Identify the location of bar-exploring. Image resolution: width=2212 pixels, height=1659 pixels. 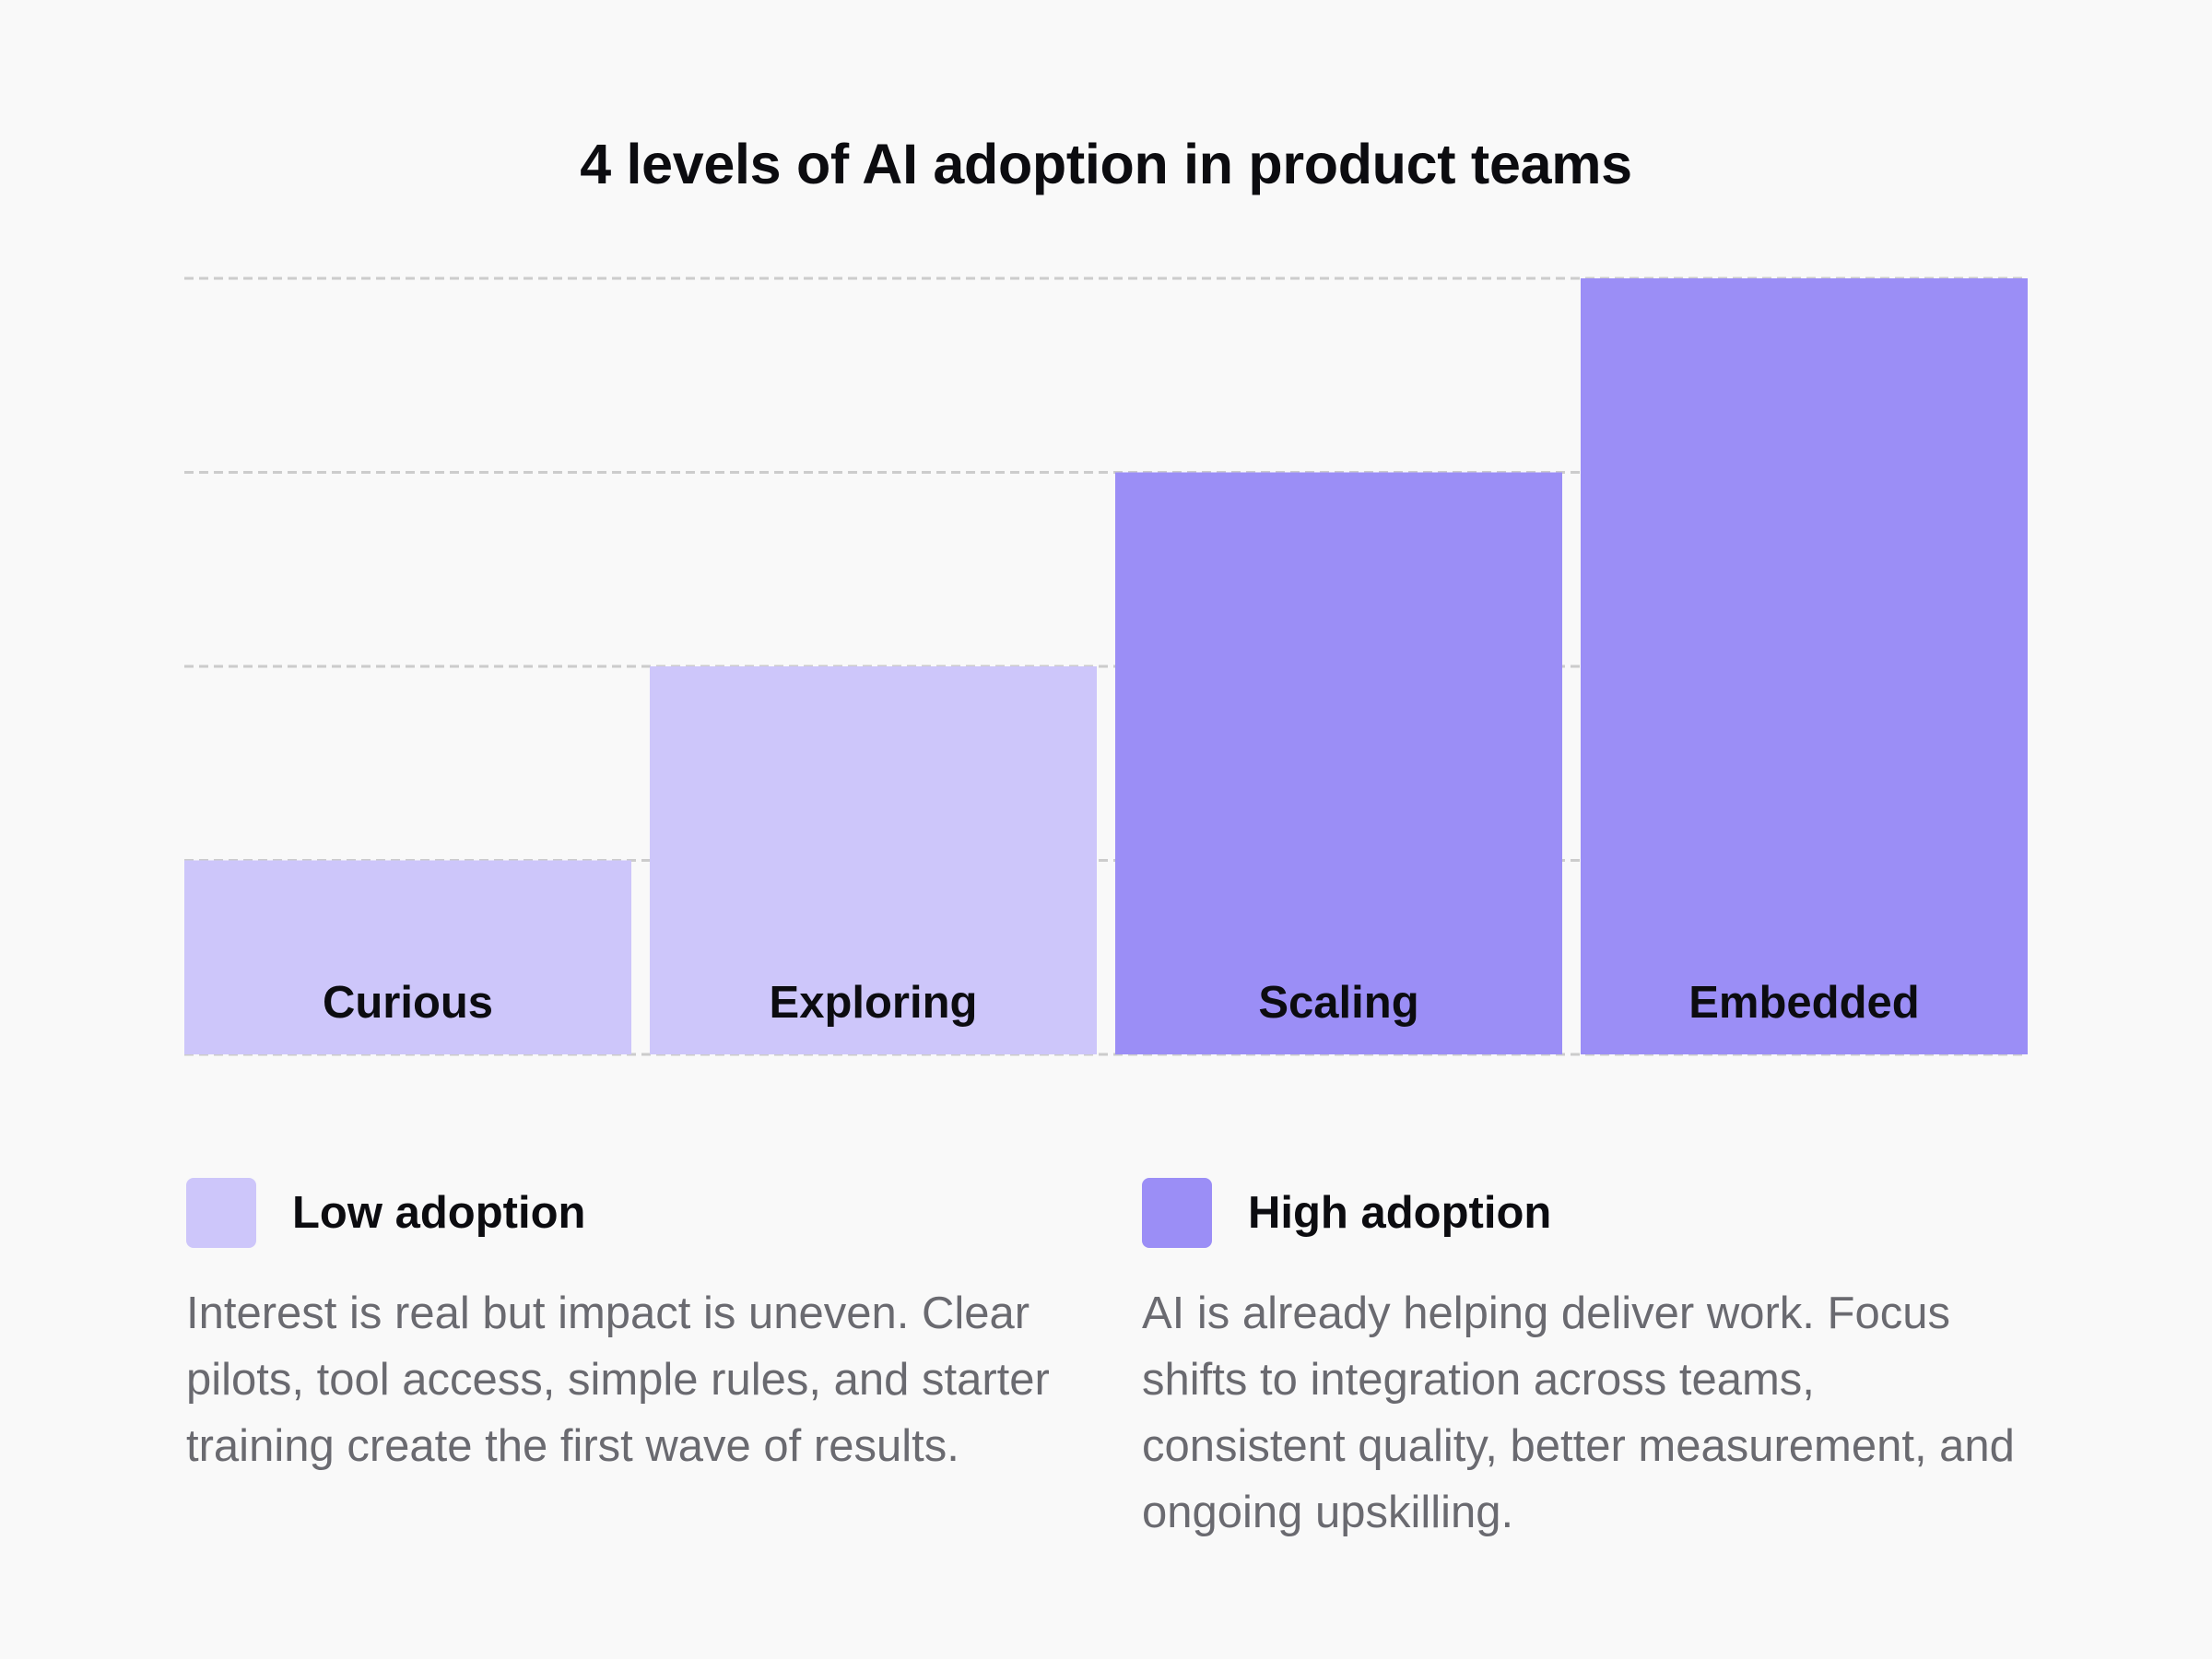
(873, 860).